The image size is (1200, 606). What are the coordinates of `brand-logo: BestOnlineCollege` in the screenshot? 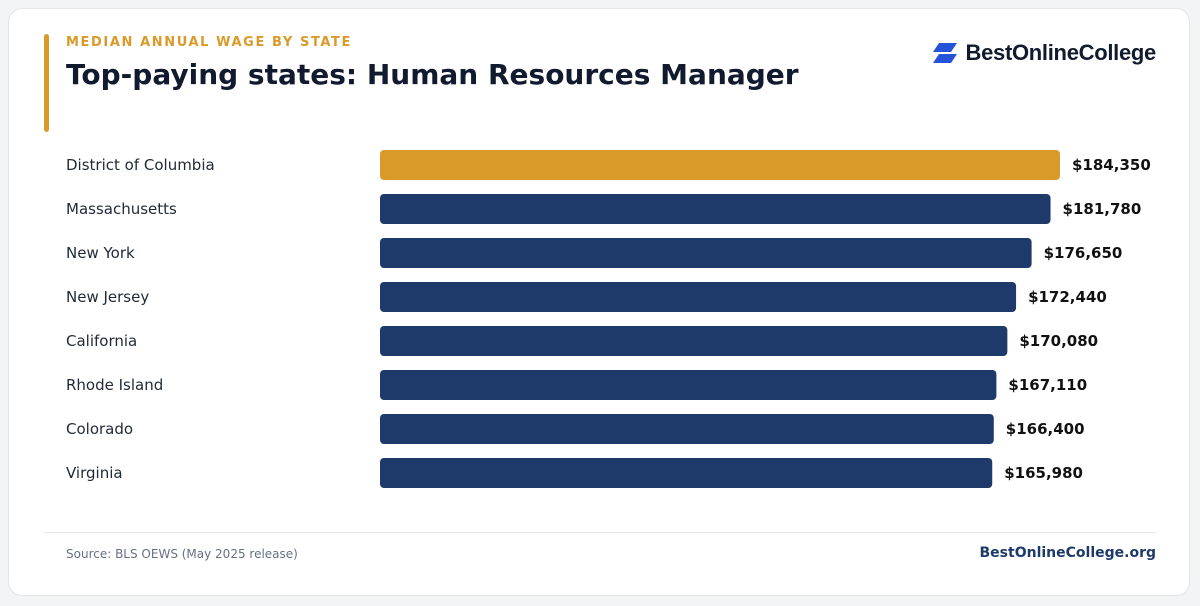 It's located at (1044, 53).